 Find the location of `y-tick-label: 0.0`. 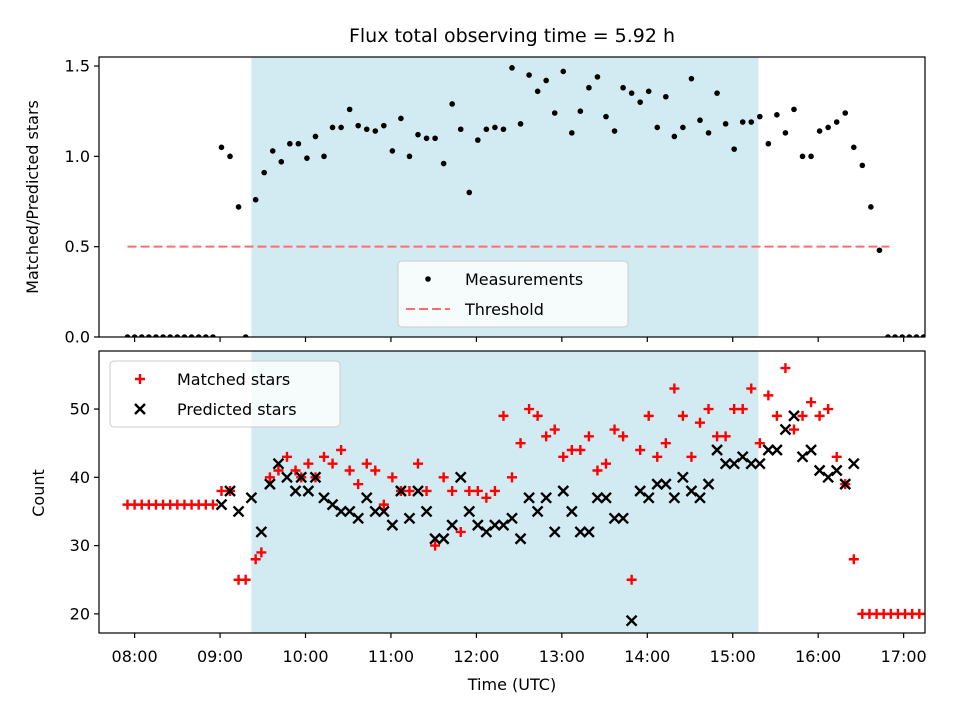

y-tick-label: 0.0 is located at coordinates (77, 337).